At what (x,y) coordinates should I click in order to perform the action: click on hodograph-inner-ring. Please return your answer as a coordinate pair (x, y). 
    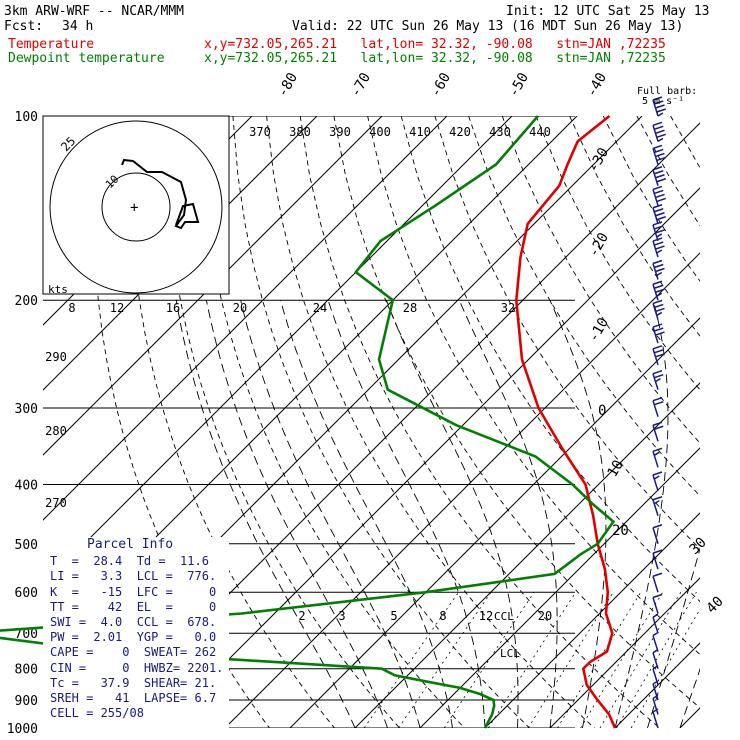
    Looking at the image, I should click on (136, 207).